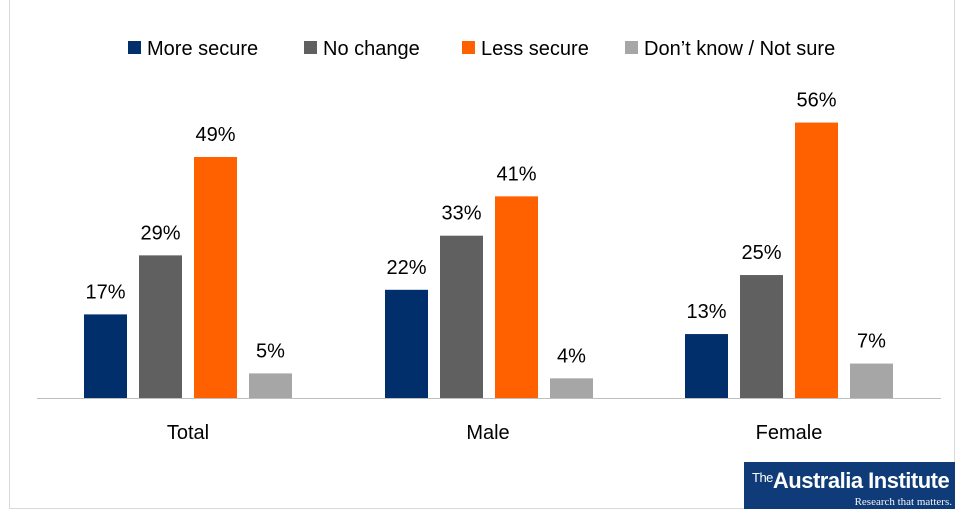  Describe the element at coordinates (871, 342) in the screenshot. I see `value-label-female-don-t-know-not-sure: 7%` at that location.